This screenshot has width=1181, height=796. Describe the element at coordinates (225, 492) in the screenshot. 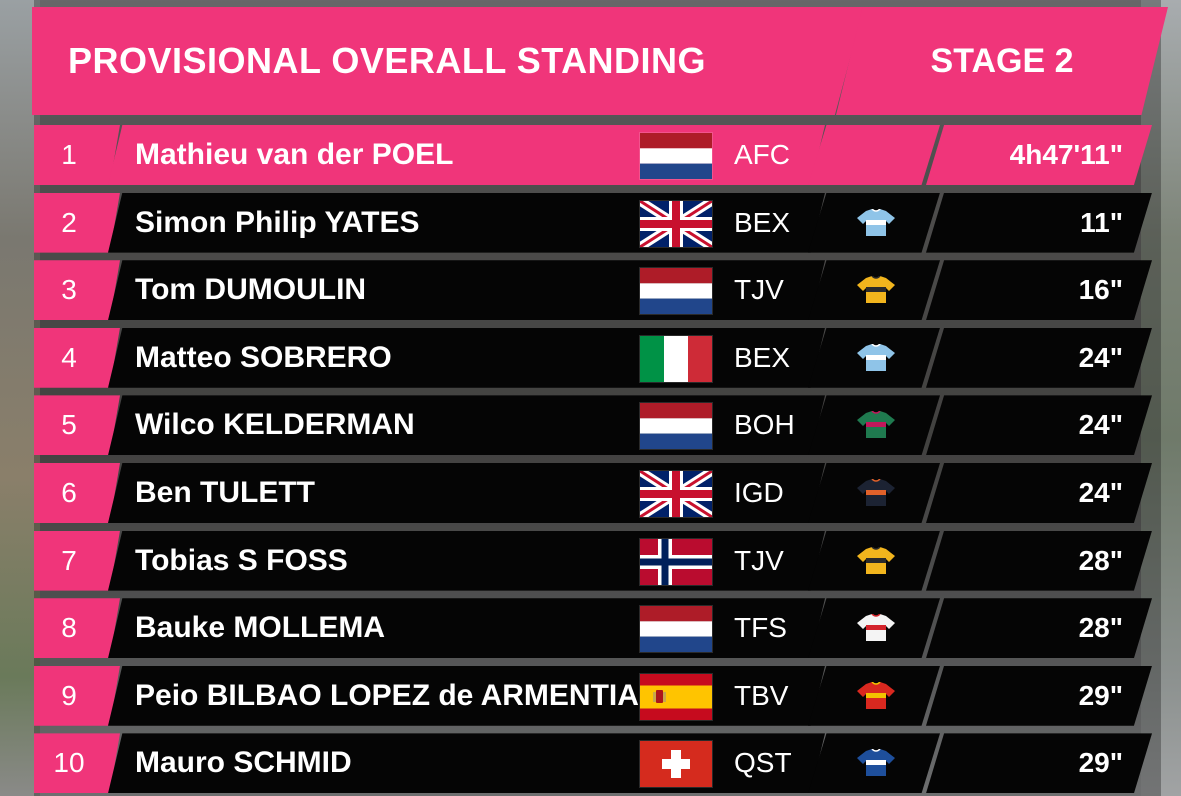

I see `rider-name: Ben TULETT` at that location.